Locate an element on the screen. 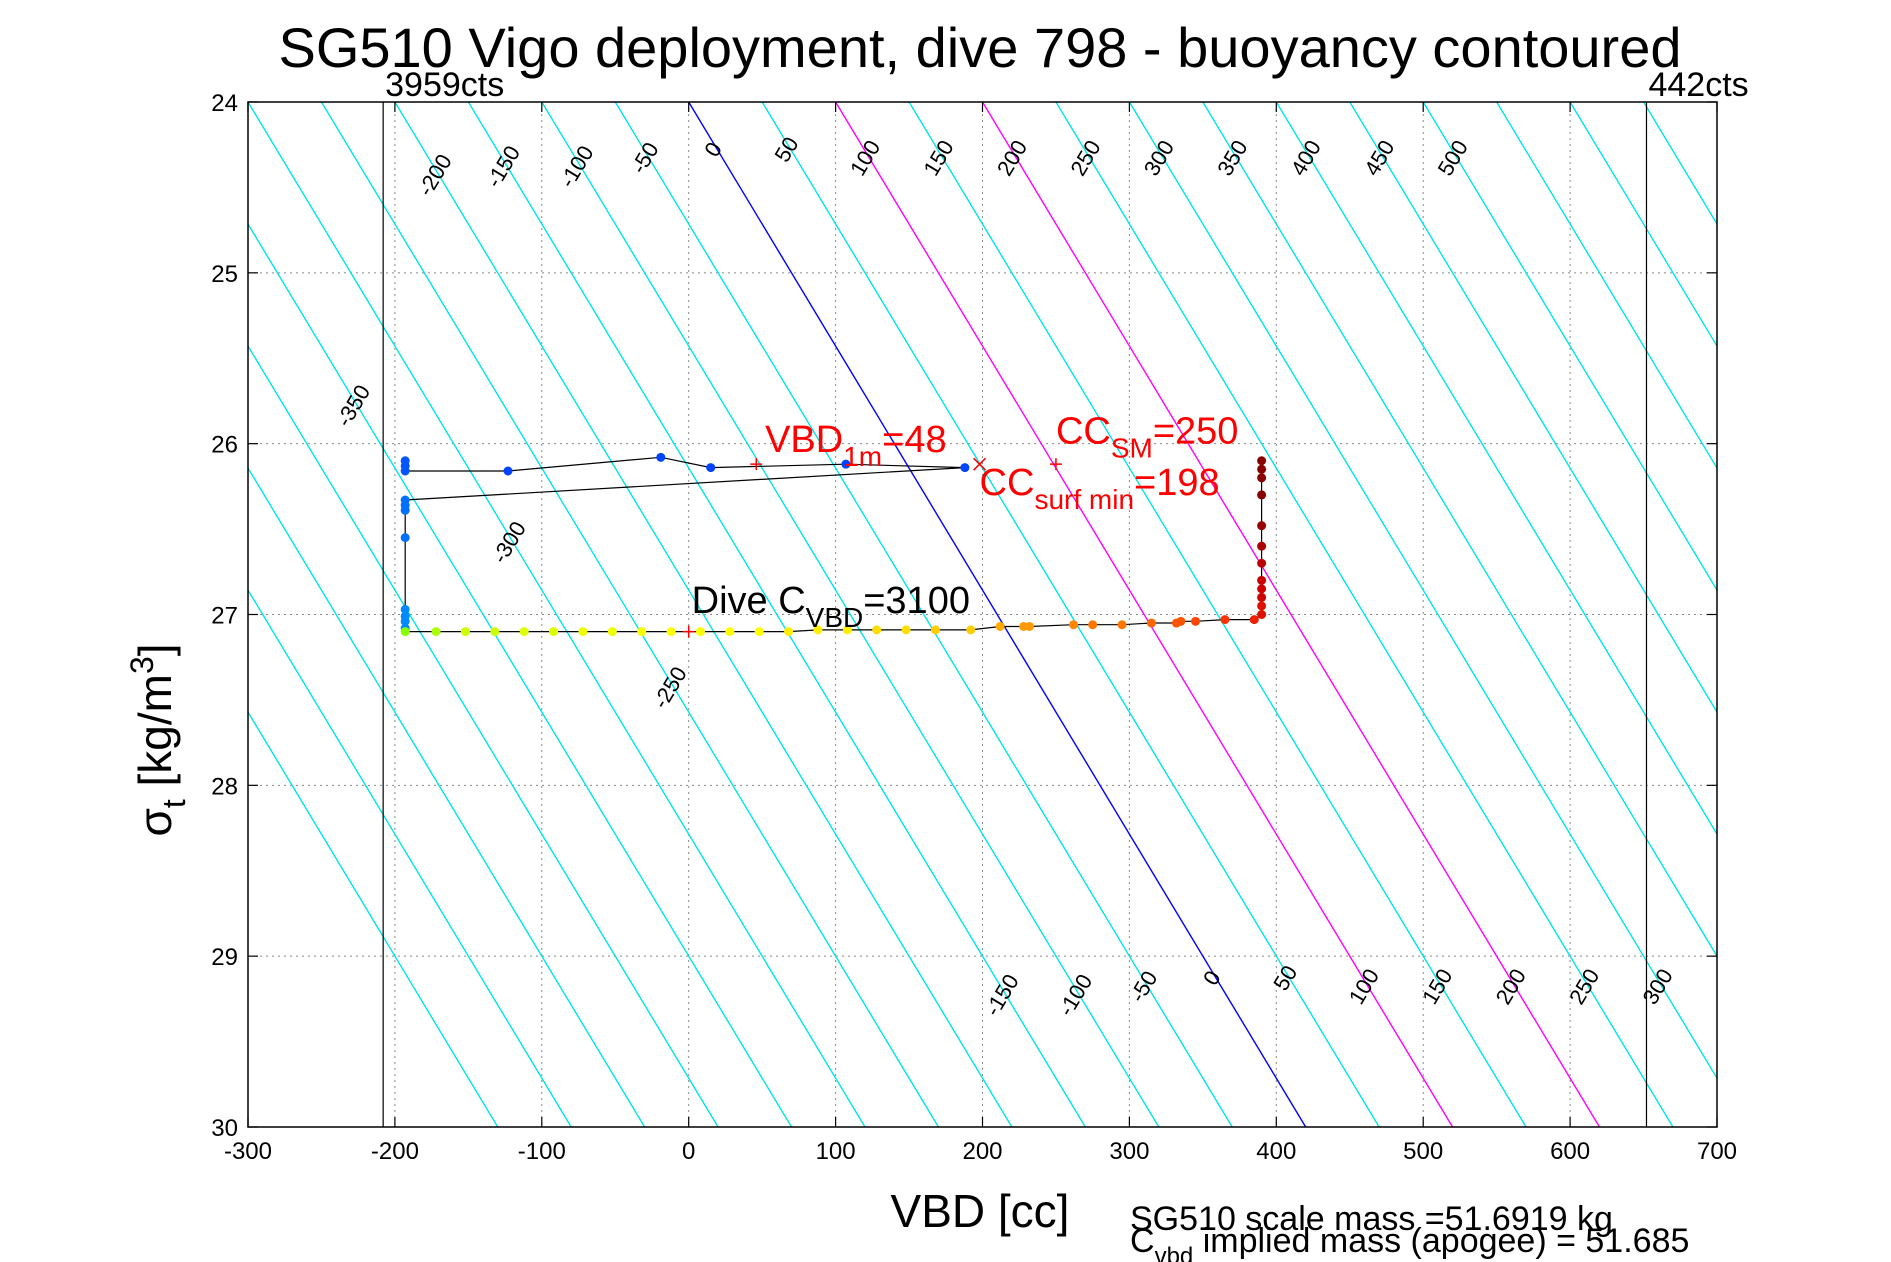  x-tick-label: 600 is located at coordinates (1570, 1151).